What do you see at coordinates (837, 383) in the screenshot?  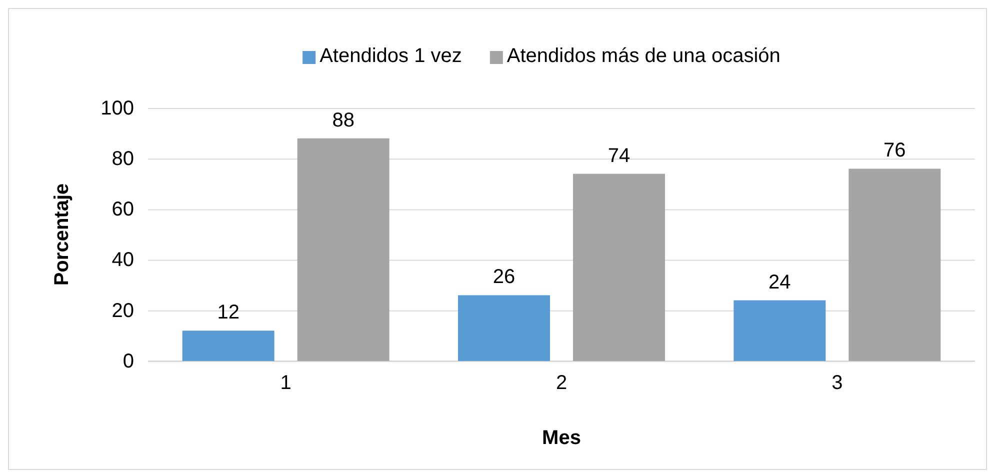 I see `x-tick-label: 3` at bounding box center [837, 383].